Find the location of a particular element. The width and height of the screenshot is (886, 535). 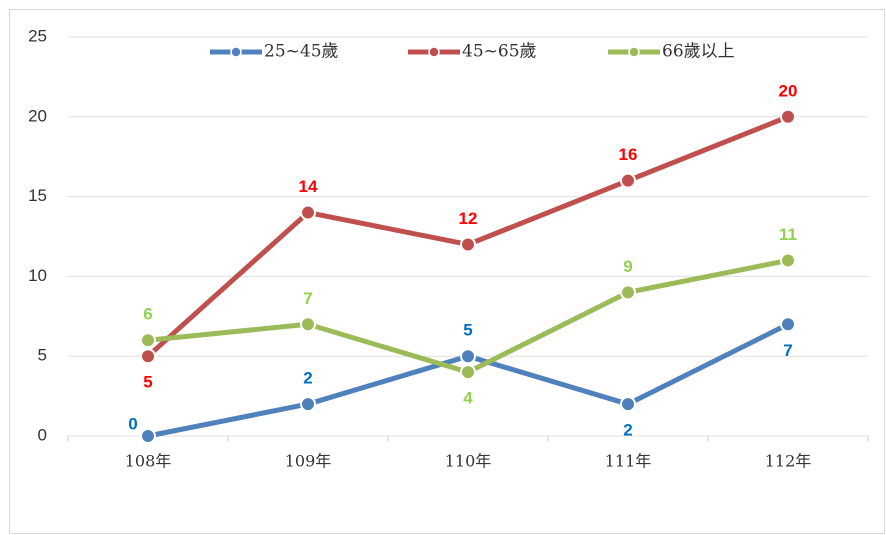

legend-label: 66歲以上 is located at coordinates (698, 52).